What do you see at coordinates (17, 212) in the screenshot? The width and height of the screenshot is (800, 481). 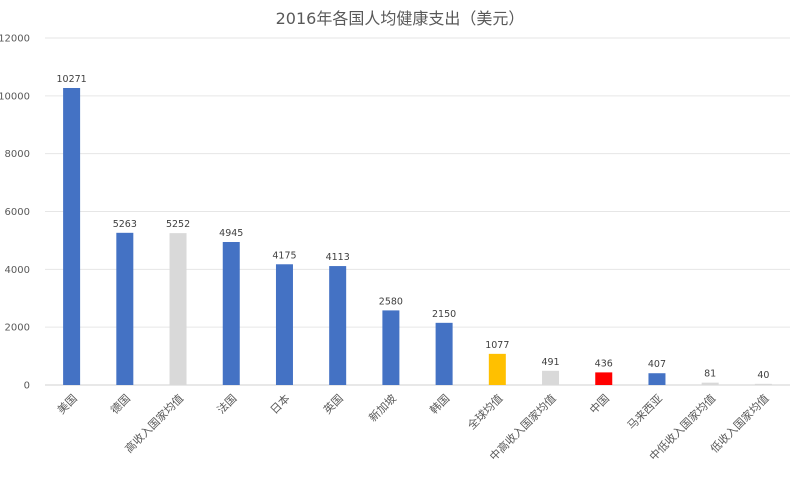 I see `y-tick-label: 6000` at bounding box center [17, 212].